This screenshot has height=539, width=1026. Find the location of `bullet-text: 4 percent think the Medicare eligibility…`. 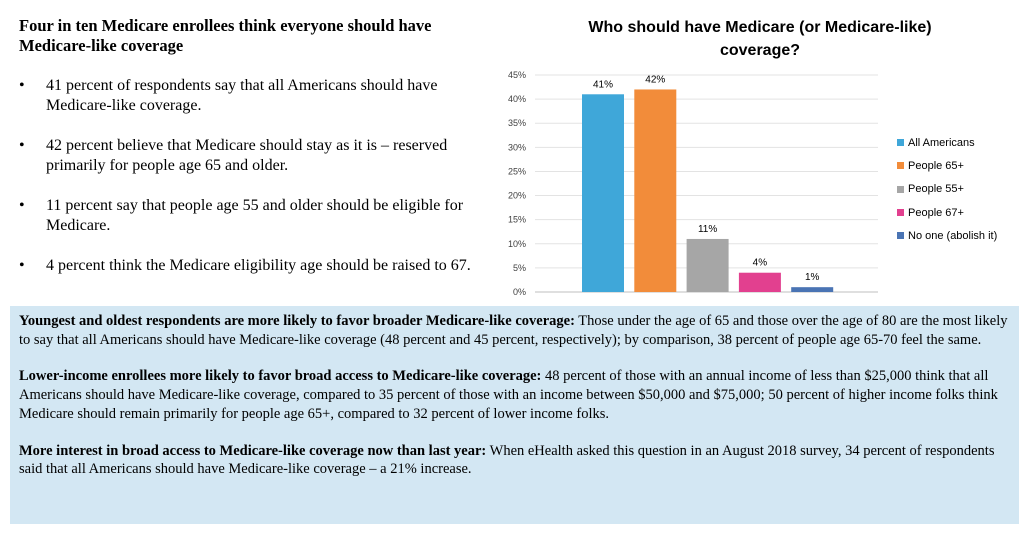

bullet-text: 4 percent think the Medicare eligibility… is located at coordinates (258, 265).